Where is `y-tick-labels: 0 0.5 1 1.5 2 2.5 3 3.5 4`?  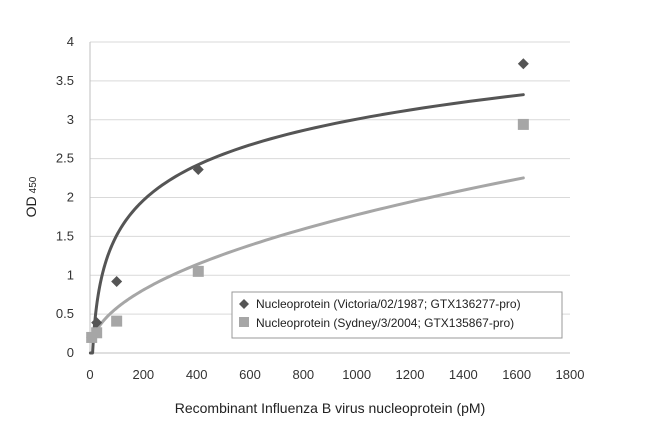
y-tick-labels: 0 0.5 1 1.5 2 2.5 3 3.5 4 is located at coordinates (65, 197).